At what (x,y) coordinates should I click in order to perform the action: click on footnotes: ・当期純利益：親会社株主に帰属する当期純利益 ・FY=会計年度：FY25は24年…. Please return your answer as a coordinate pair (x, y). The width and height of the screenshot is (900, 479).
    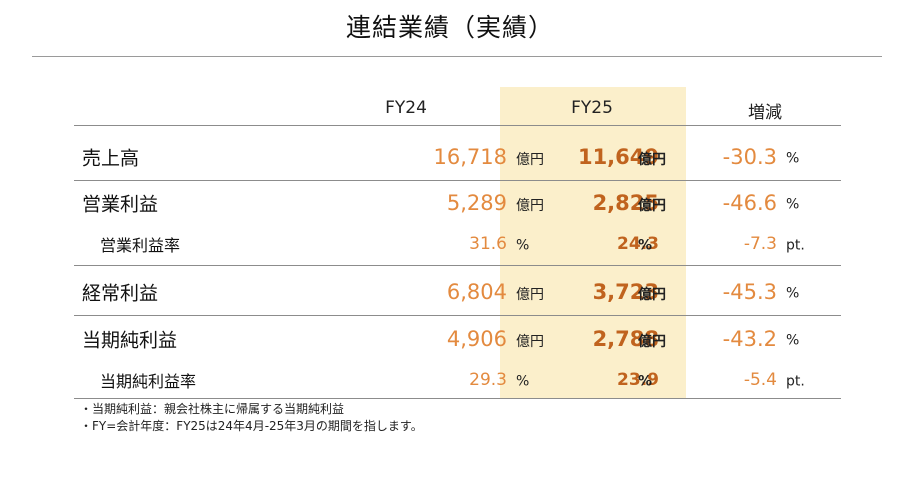
    Looking at the image, I should click on (251, 418).